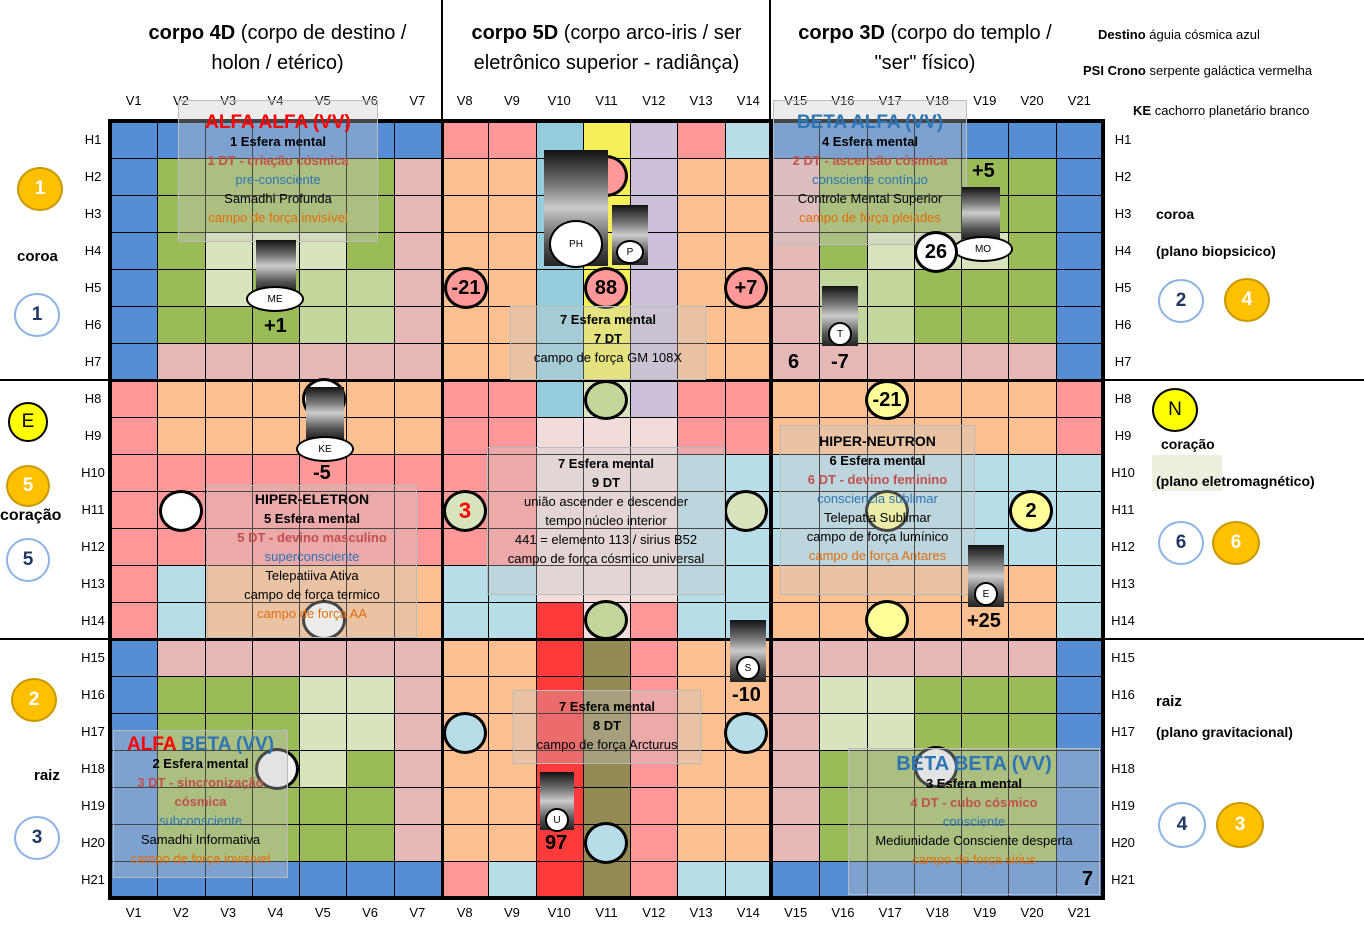  Describe the element at coordinates (937, 912) in the screenshot. I see `column-label: V18` at that location.